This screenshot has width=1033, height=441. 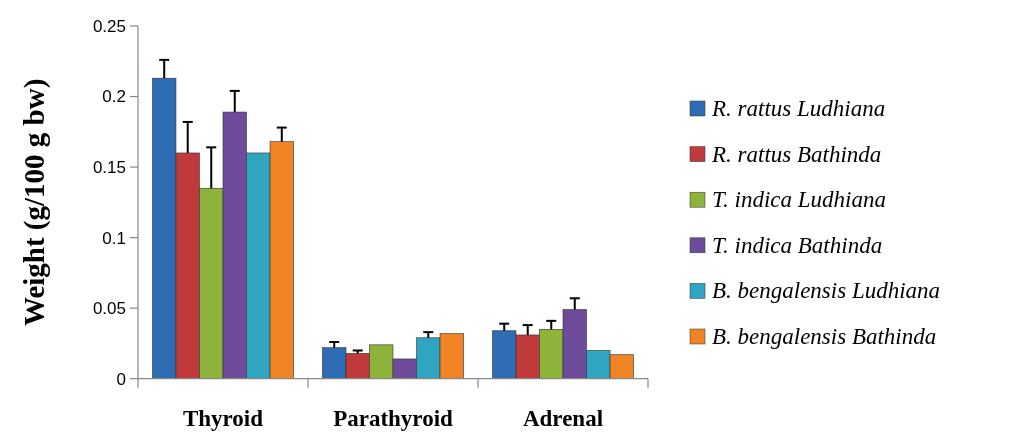 What do you see at coordinates (798, 109) in the screenshot?
I see `legend-label: R. rattus Ludhiana` at bounding box center [798, 109].